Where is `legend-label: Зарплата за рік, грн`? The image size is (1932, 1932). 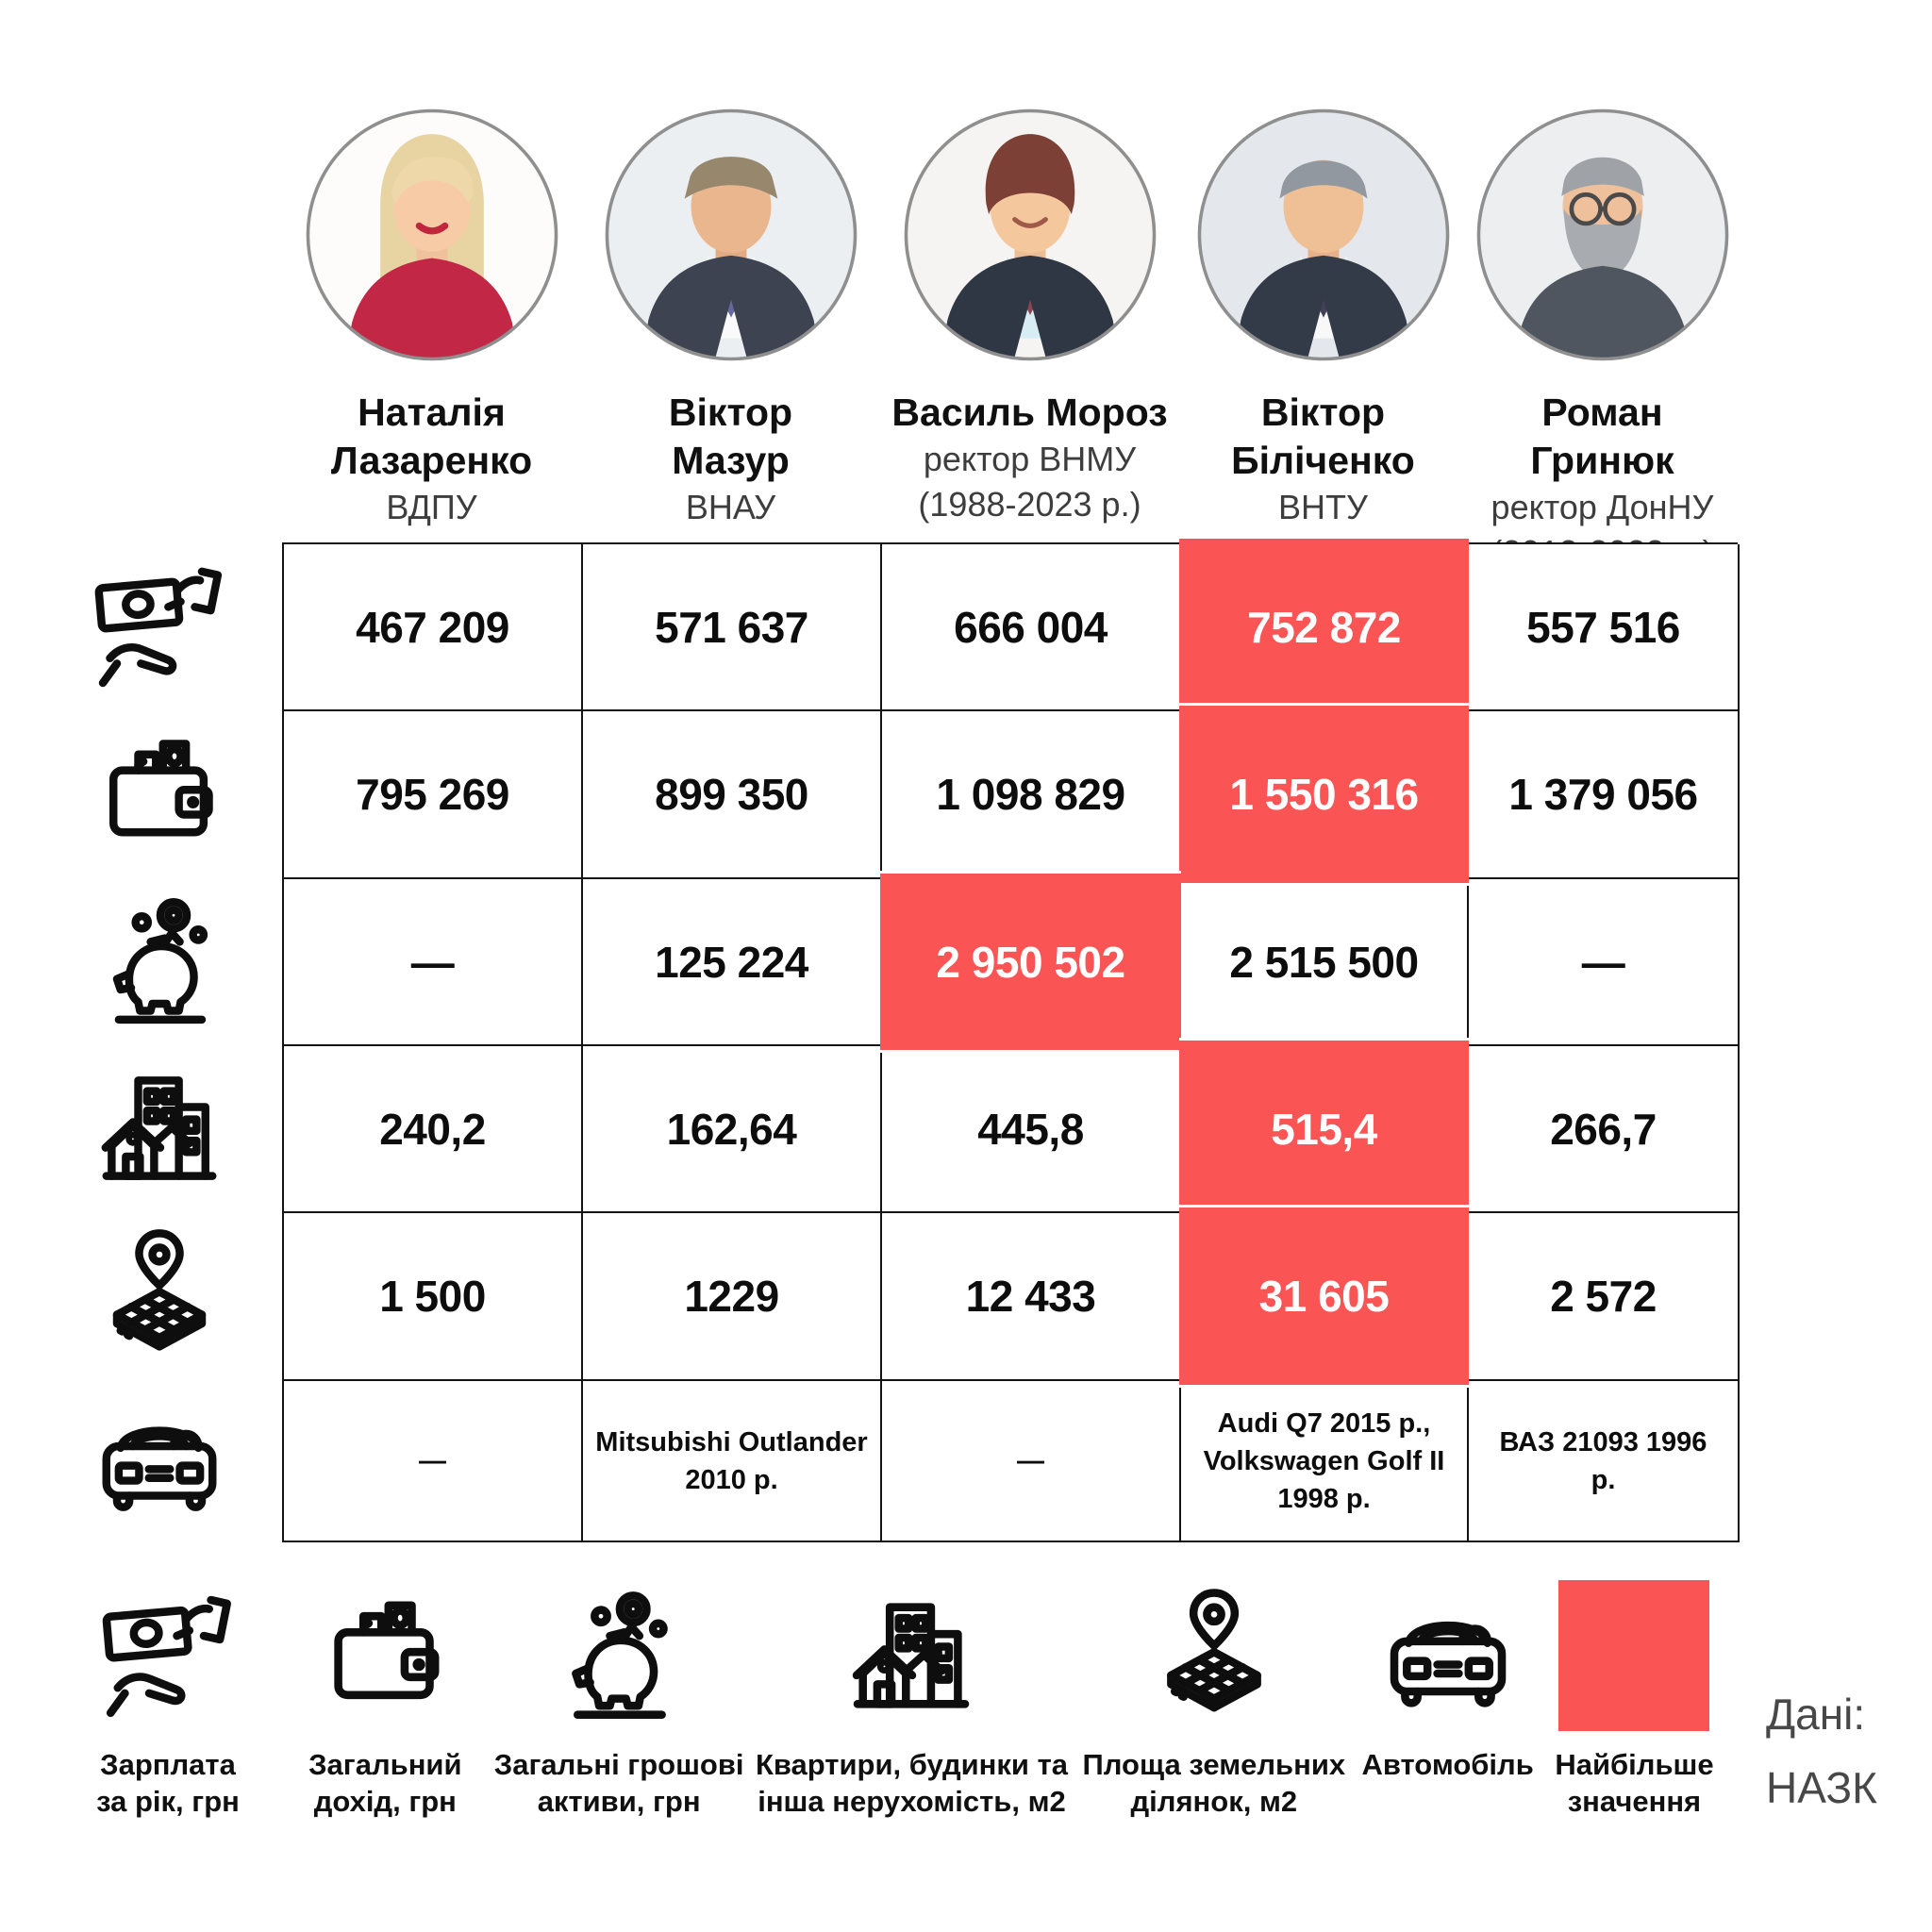
legend-label: Зарплата за рік, грн is located at coordinates (168, 1783).